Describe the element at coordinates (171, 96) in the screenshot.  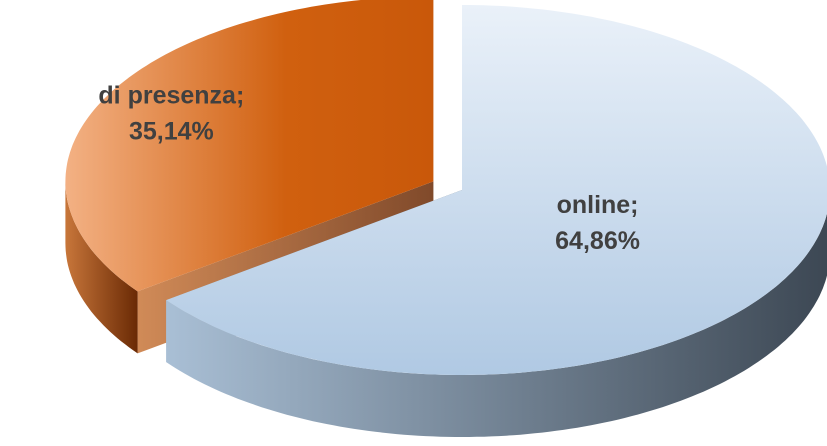
I see `data-label-category: di presenza;` at that location.